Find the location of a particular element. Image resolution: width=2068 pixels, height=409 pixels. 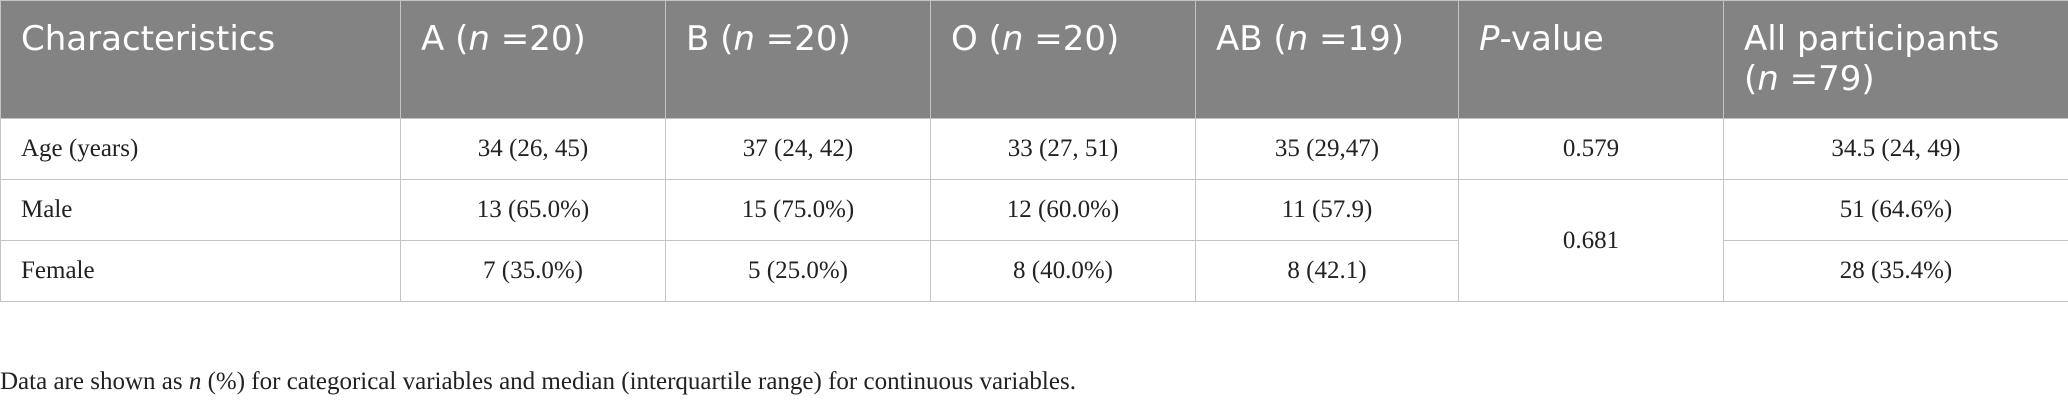

cell-age-ab: 35 (29,47) is located at coordinates (1327, 149).